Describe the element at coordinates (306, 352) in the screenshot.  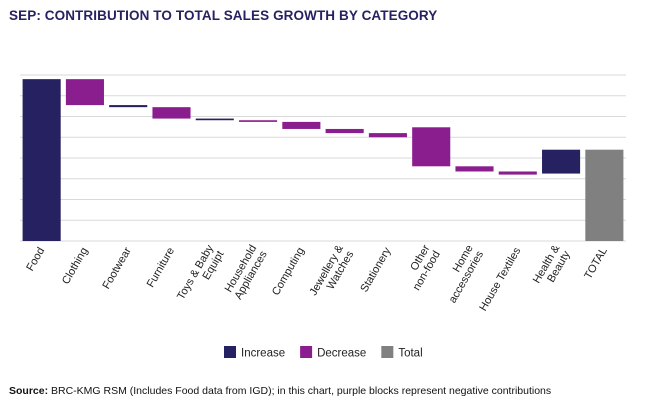
I see `legend-swatch-decrease` at that location.